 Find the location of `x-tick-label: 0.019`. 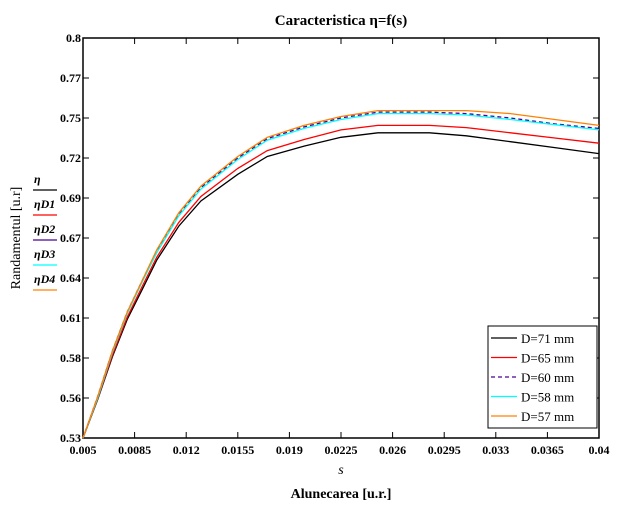

x-tick-label: 0.019 is located at coordinates (289, 450).